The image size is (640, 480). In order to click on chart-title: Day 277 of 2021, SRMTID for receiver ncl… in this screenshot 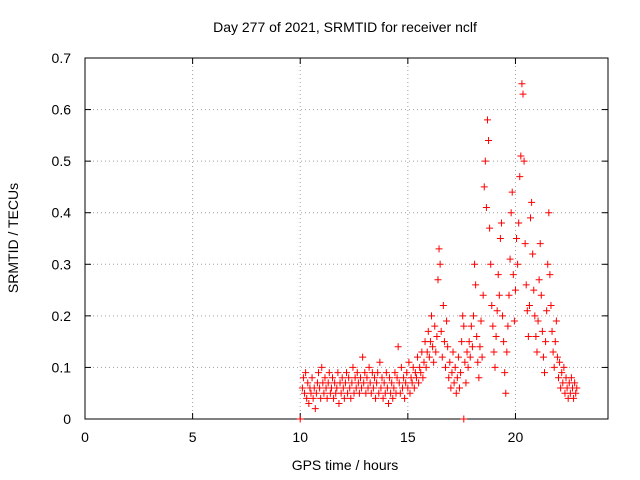, I will do `click(345, 27)`.